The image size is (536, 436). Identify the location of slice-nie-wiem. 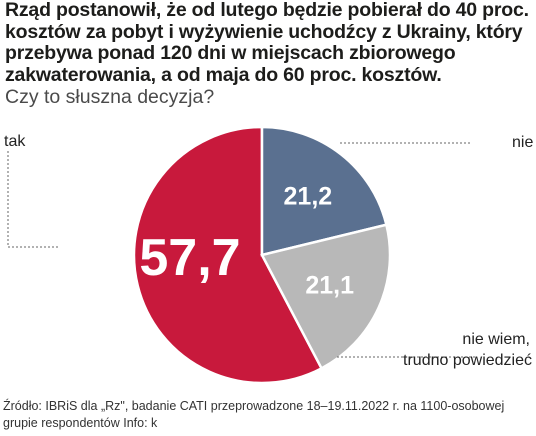
(326, 296).